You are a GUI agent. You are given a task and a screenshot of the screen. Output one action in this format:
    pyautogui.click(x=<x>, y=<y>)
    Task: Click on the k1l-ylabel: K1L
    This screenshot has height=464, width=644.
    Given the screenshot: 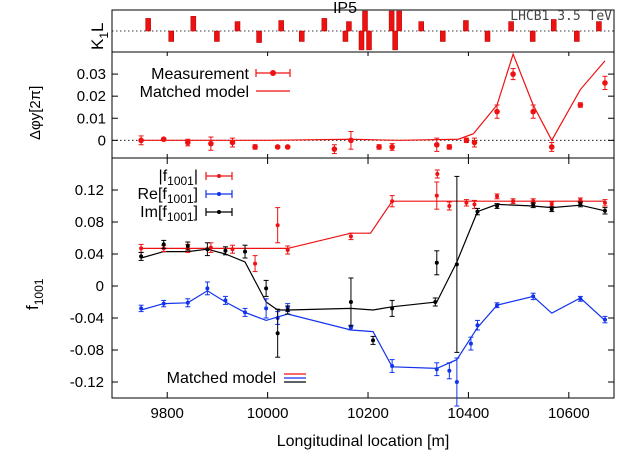 What is the action you would take?
    pyautogui.click(x=99, y=37)
    